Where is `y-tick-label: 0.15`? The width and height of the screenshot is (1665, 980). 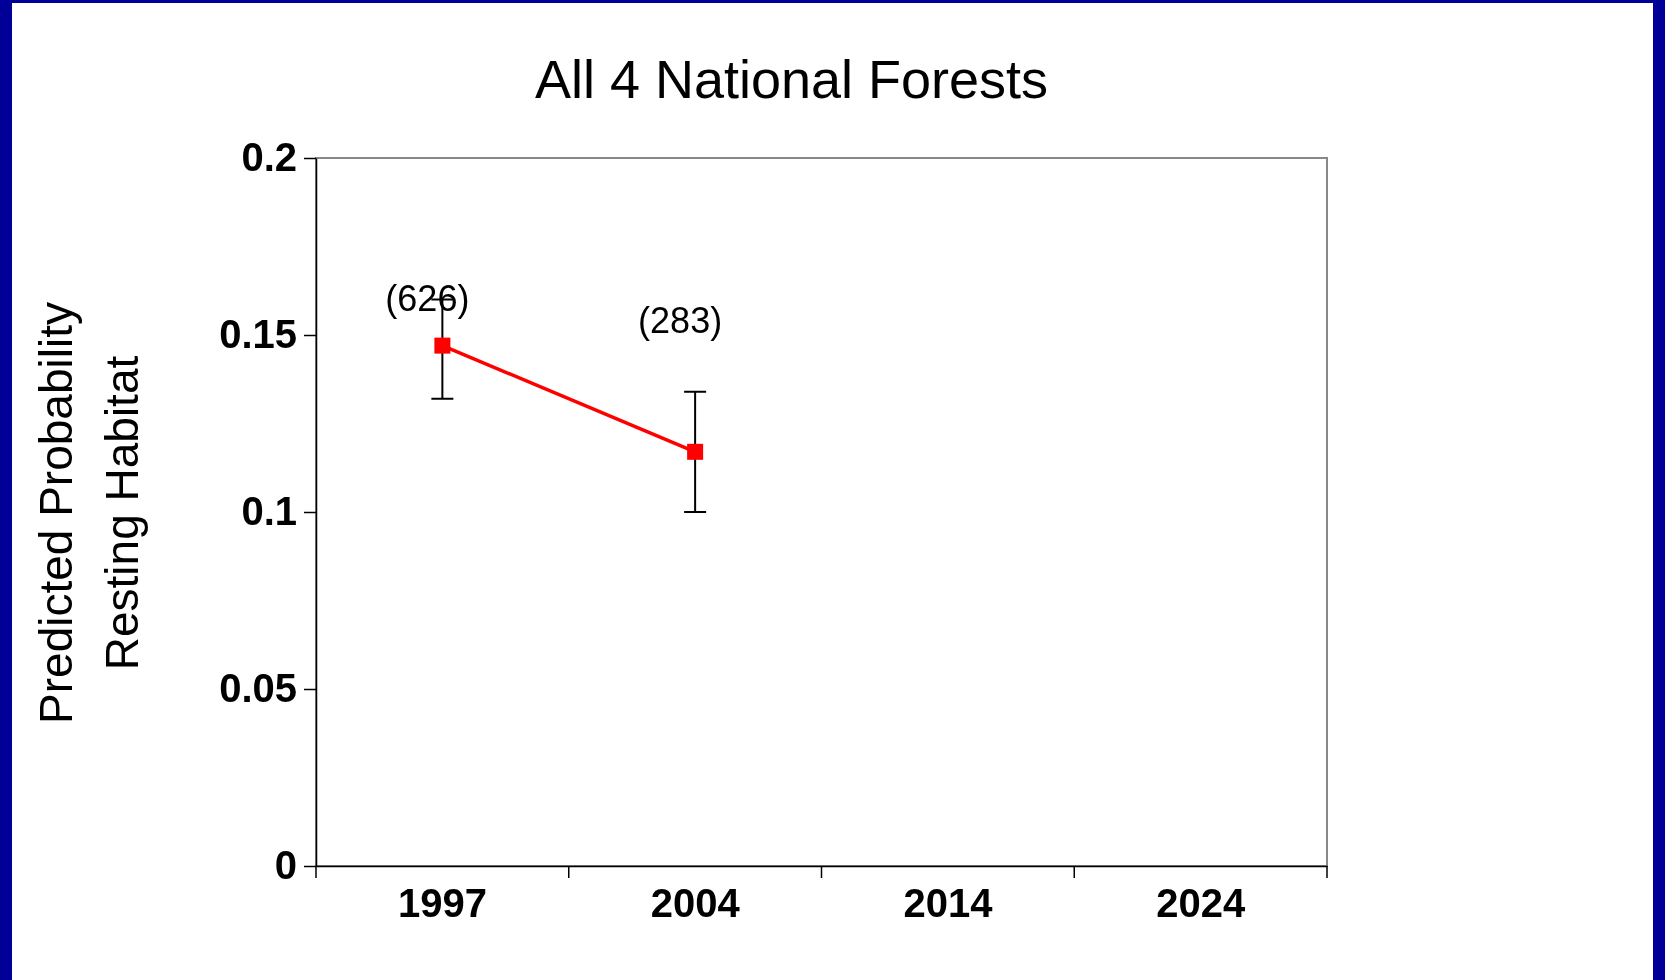
y-tick-label: 0.15 is located at coordinates (258, 334).